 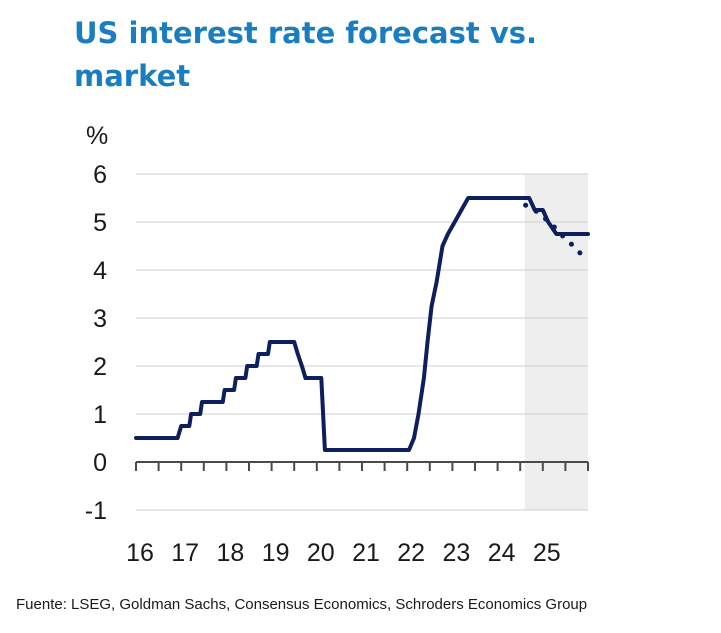 I want to click on x-tick-label: 20, so click(x=321, y=553).